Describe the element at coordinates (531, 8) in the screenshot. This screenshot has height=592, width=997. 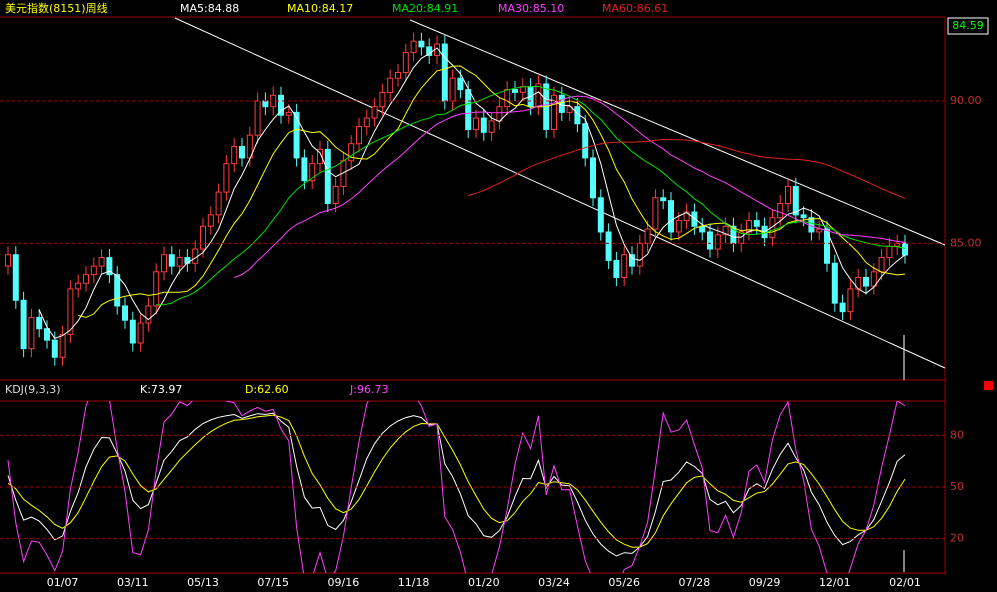
I see `ma-label: MA30:85.10` at that location.